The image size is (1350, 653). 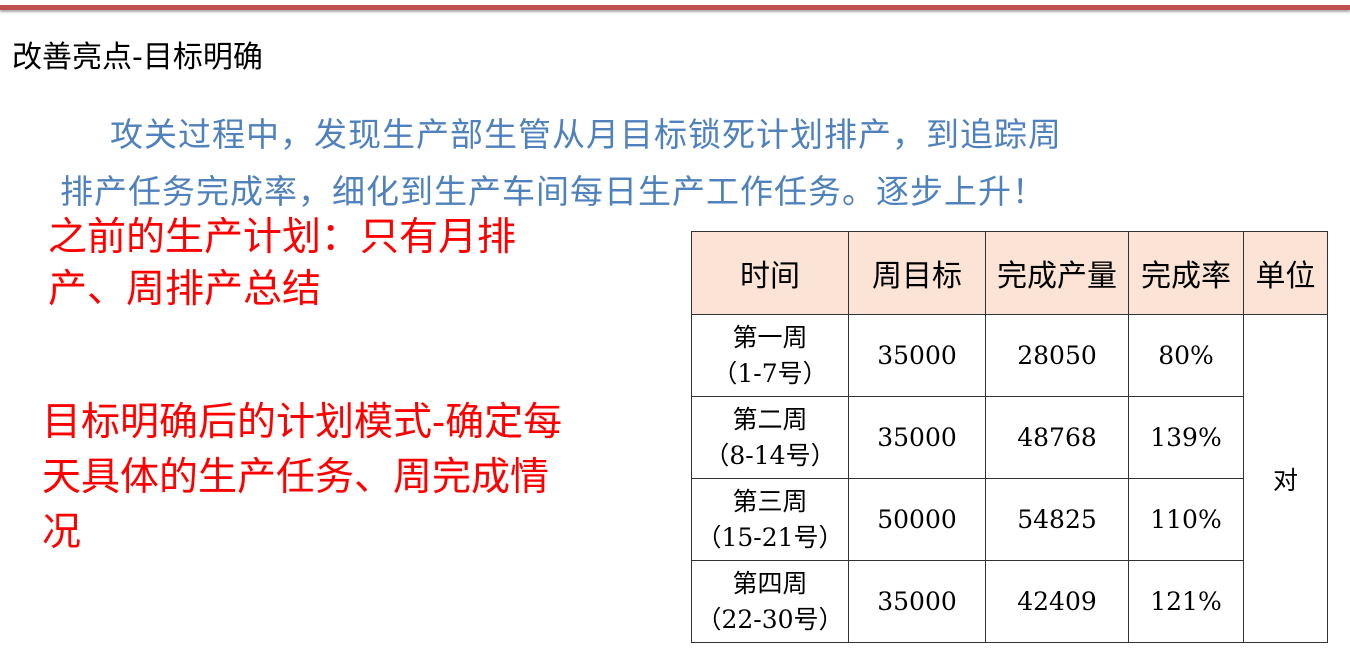 I want to click on header-unit: 单位, so click(x=1285, y=273).